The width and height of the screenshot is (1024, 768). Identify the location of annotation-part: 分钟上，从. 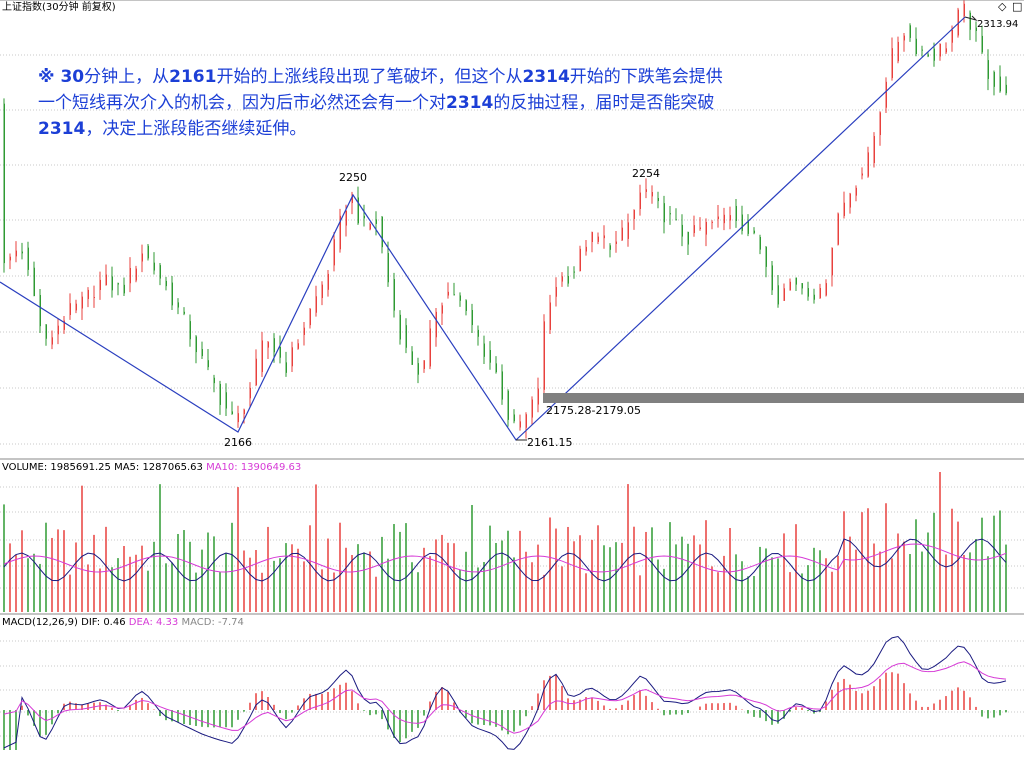
(127, 77).